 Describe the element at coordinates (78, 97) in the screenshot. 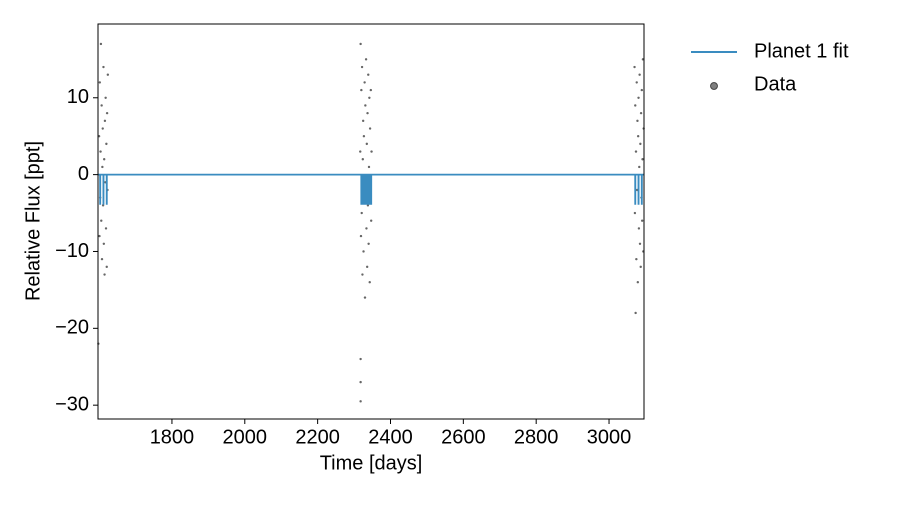

I see `y-tick-label: 10` at that location.